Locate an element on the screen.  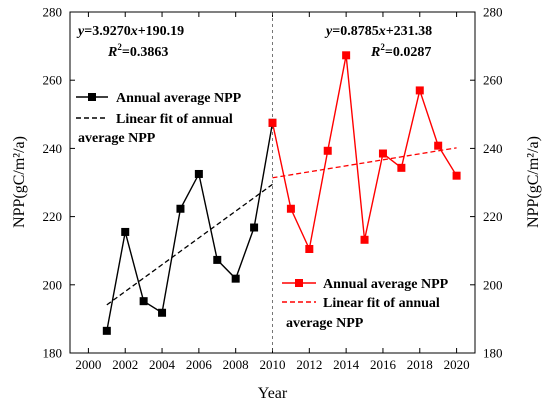
x-tick-label: 2010 is located at coordinates (273, 364).